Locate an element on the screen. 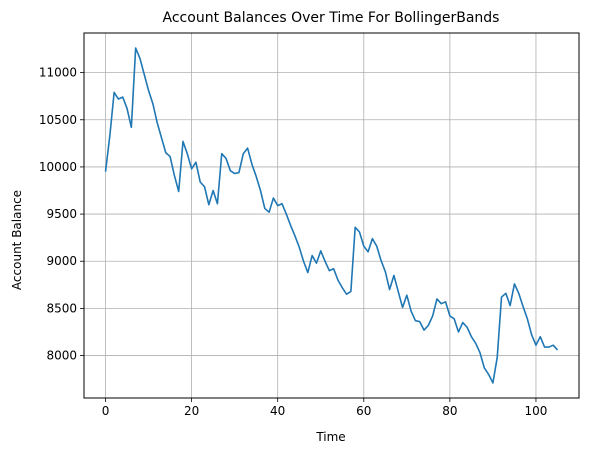 This screenshot has height=453, width=589. y-axis: 8000 8500 9000 9500 10000 10500 11000 is located at coordinates (61, 214).